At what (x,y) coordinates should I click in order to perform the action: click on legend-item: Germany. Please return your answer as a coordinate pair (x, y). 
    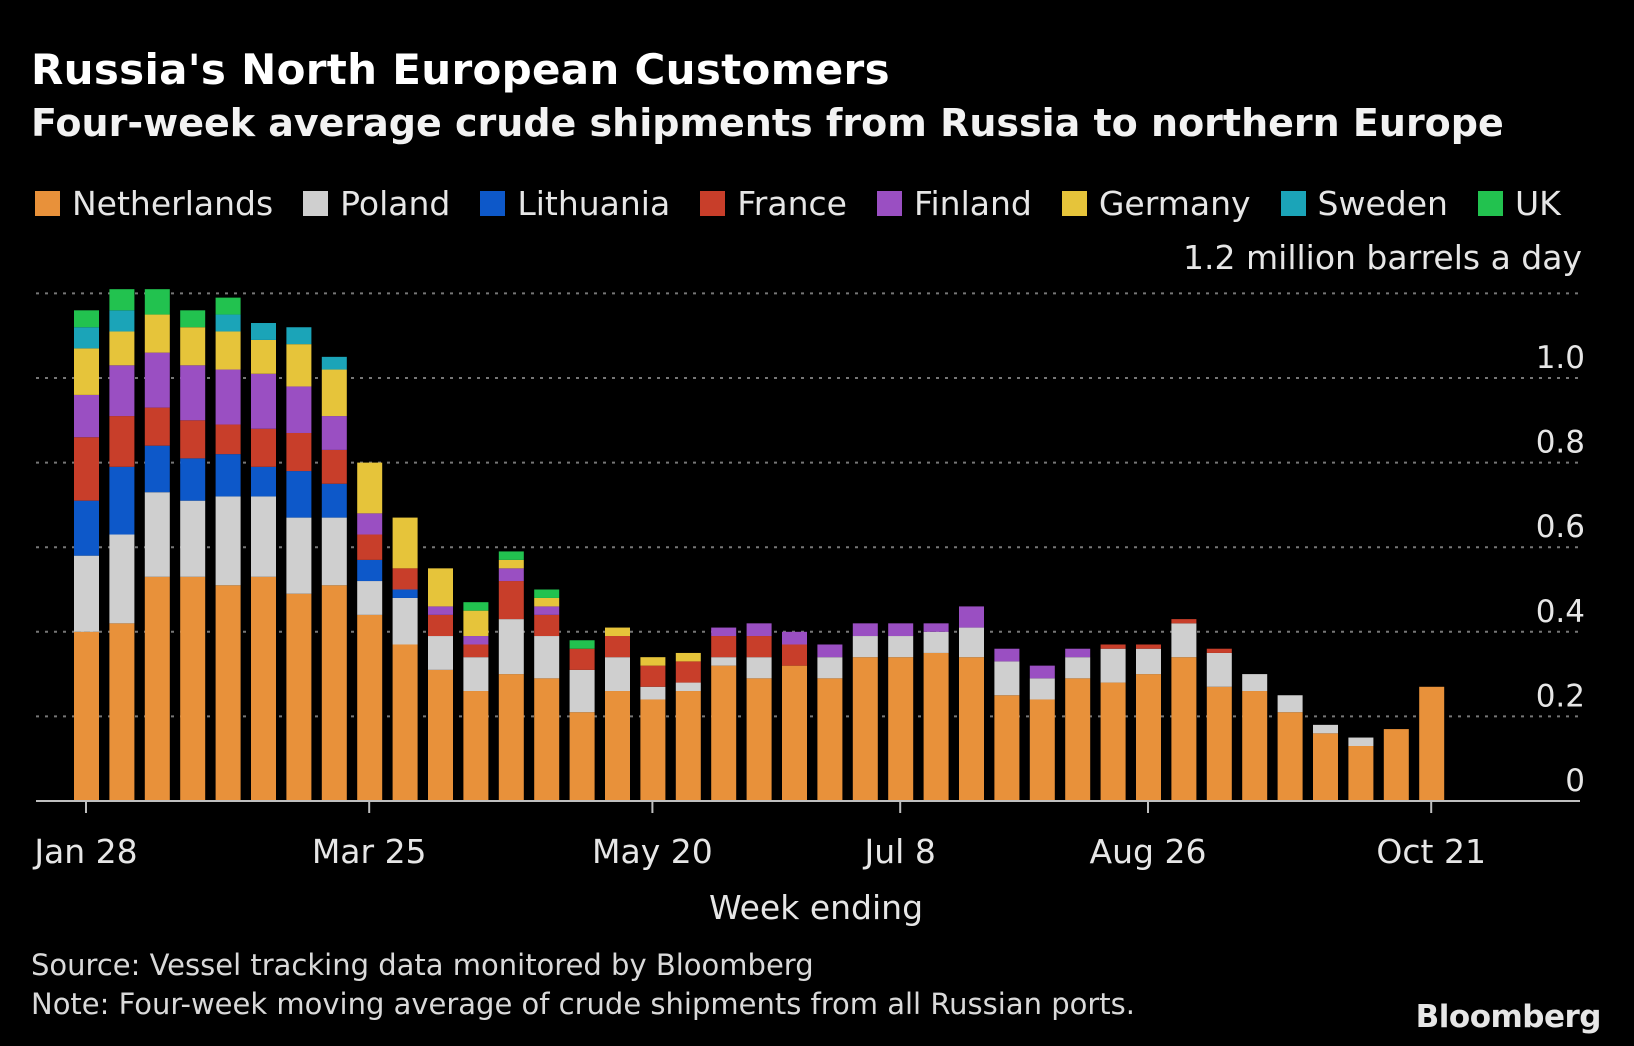
    Looking at the image, I should click on (1156, 203).